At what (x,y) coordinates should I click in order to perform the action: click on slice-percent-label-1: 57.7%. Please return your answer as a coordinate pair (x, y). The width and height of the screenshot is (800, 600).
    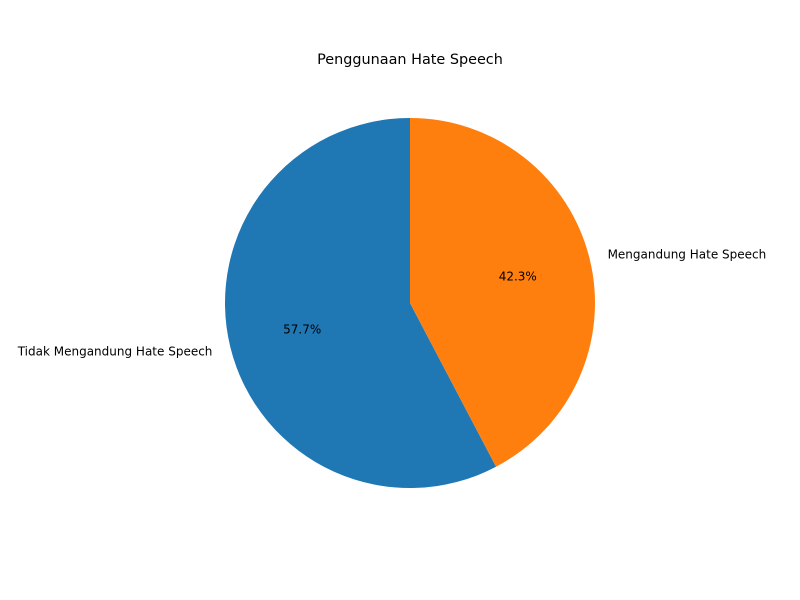
    Looking at the image, I should click on (302, 330).